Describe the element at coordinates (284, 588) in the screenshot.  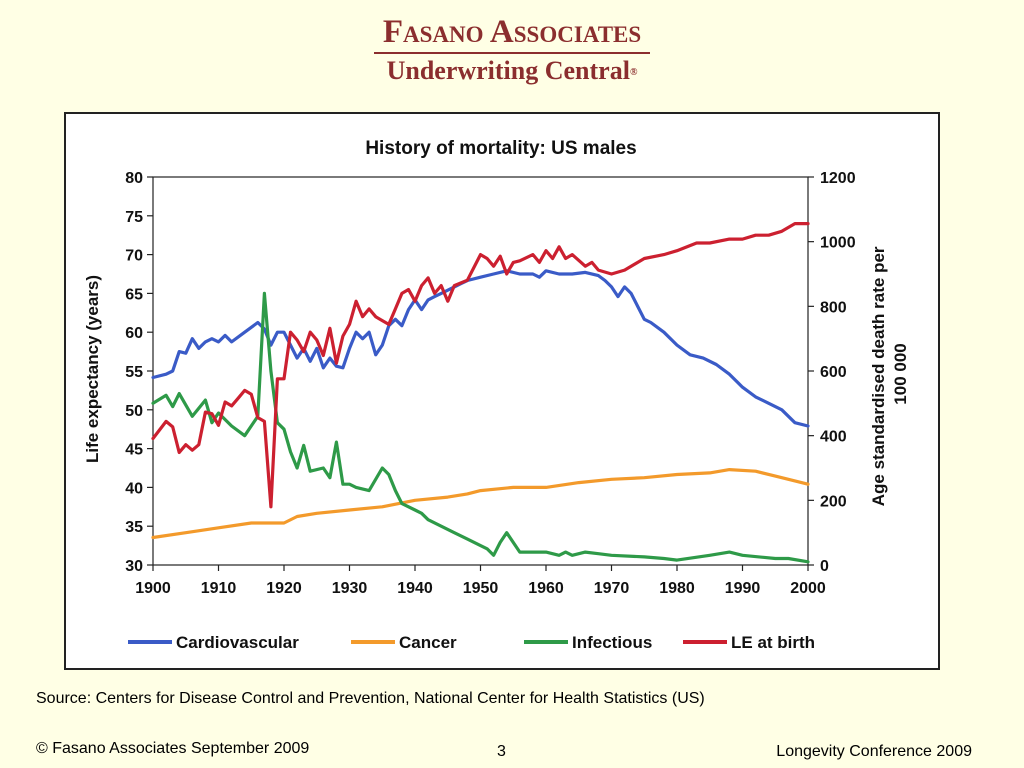
I see `x-tick-label: 1920` at that location.